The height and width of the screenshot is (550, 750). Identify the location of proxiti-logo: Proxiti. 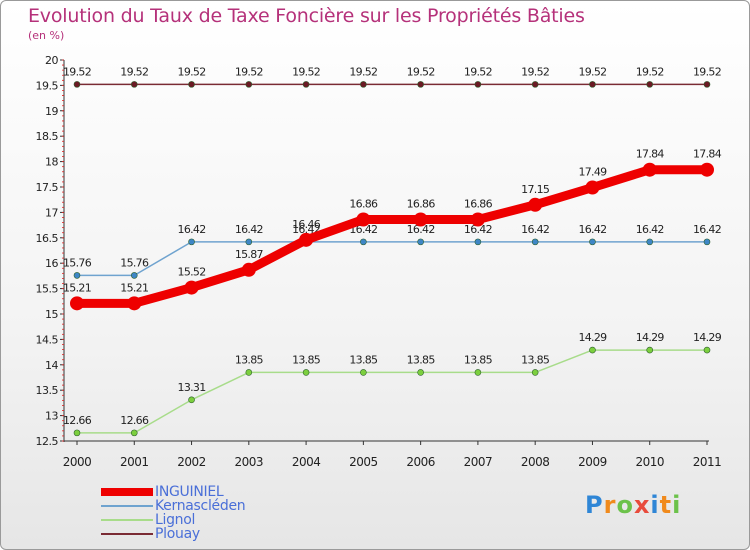
(633, 505).